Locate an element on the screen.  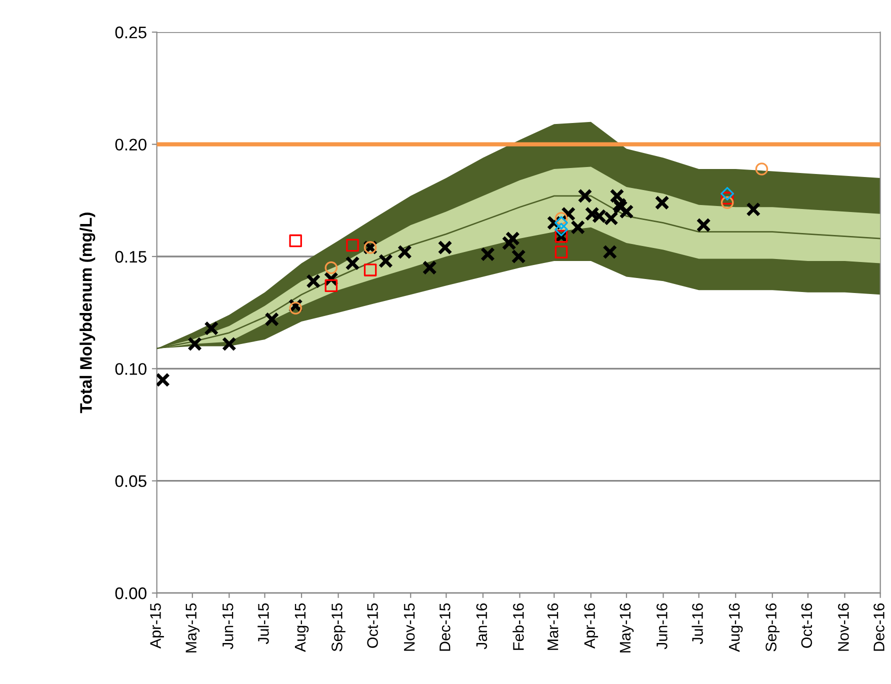
x-tick-label: Dec-15 is located at coordinates (445, 627).